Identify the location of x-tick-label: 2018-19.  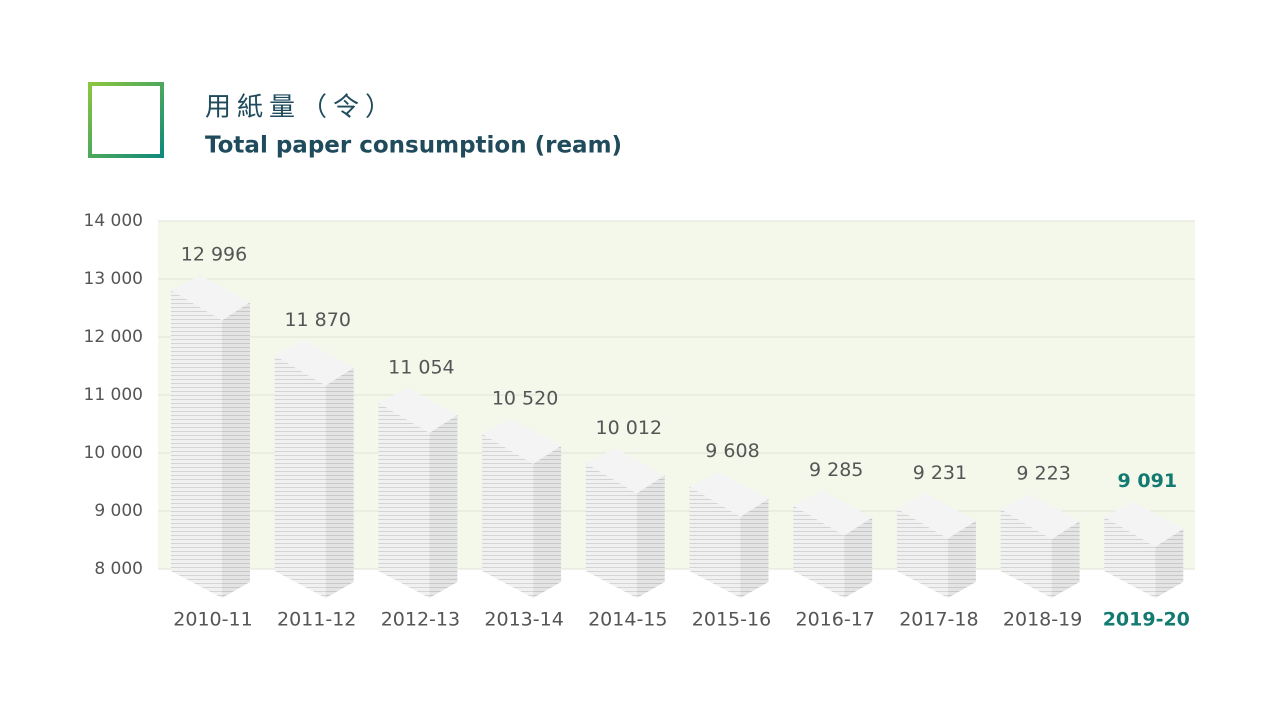
(1042, 620).